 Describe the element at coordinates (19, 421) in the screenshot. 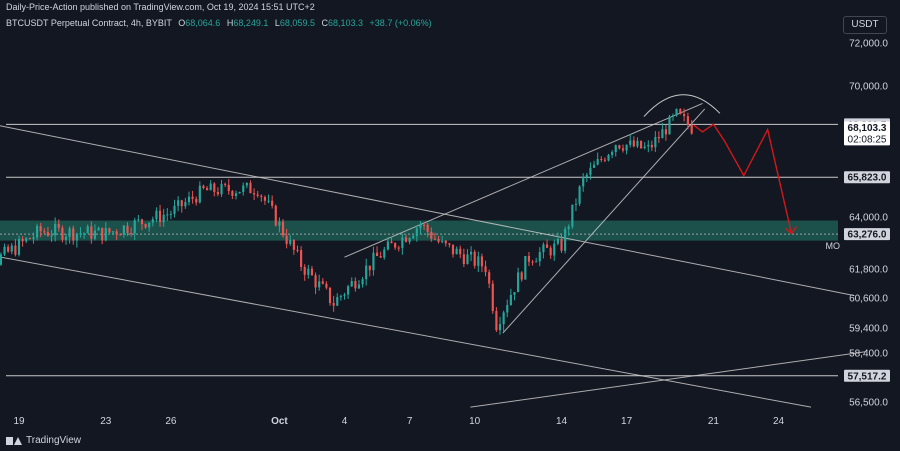

I see `x-axis-tick-label: 19` at that location.